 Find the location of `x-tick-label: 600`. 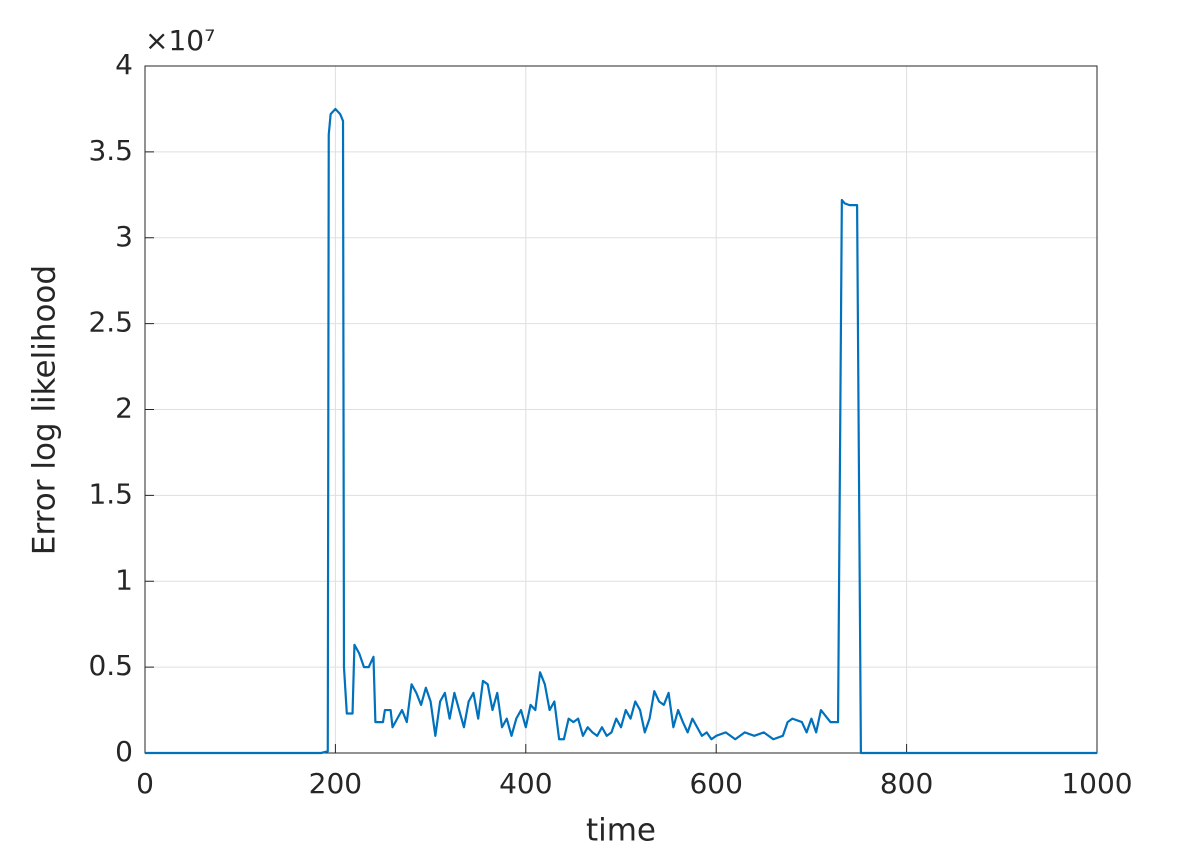

x-tick-label: 600 is located at coordinates (715, 783).